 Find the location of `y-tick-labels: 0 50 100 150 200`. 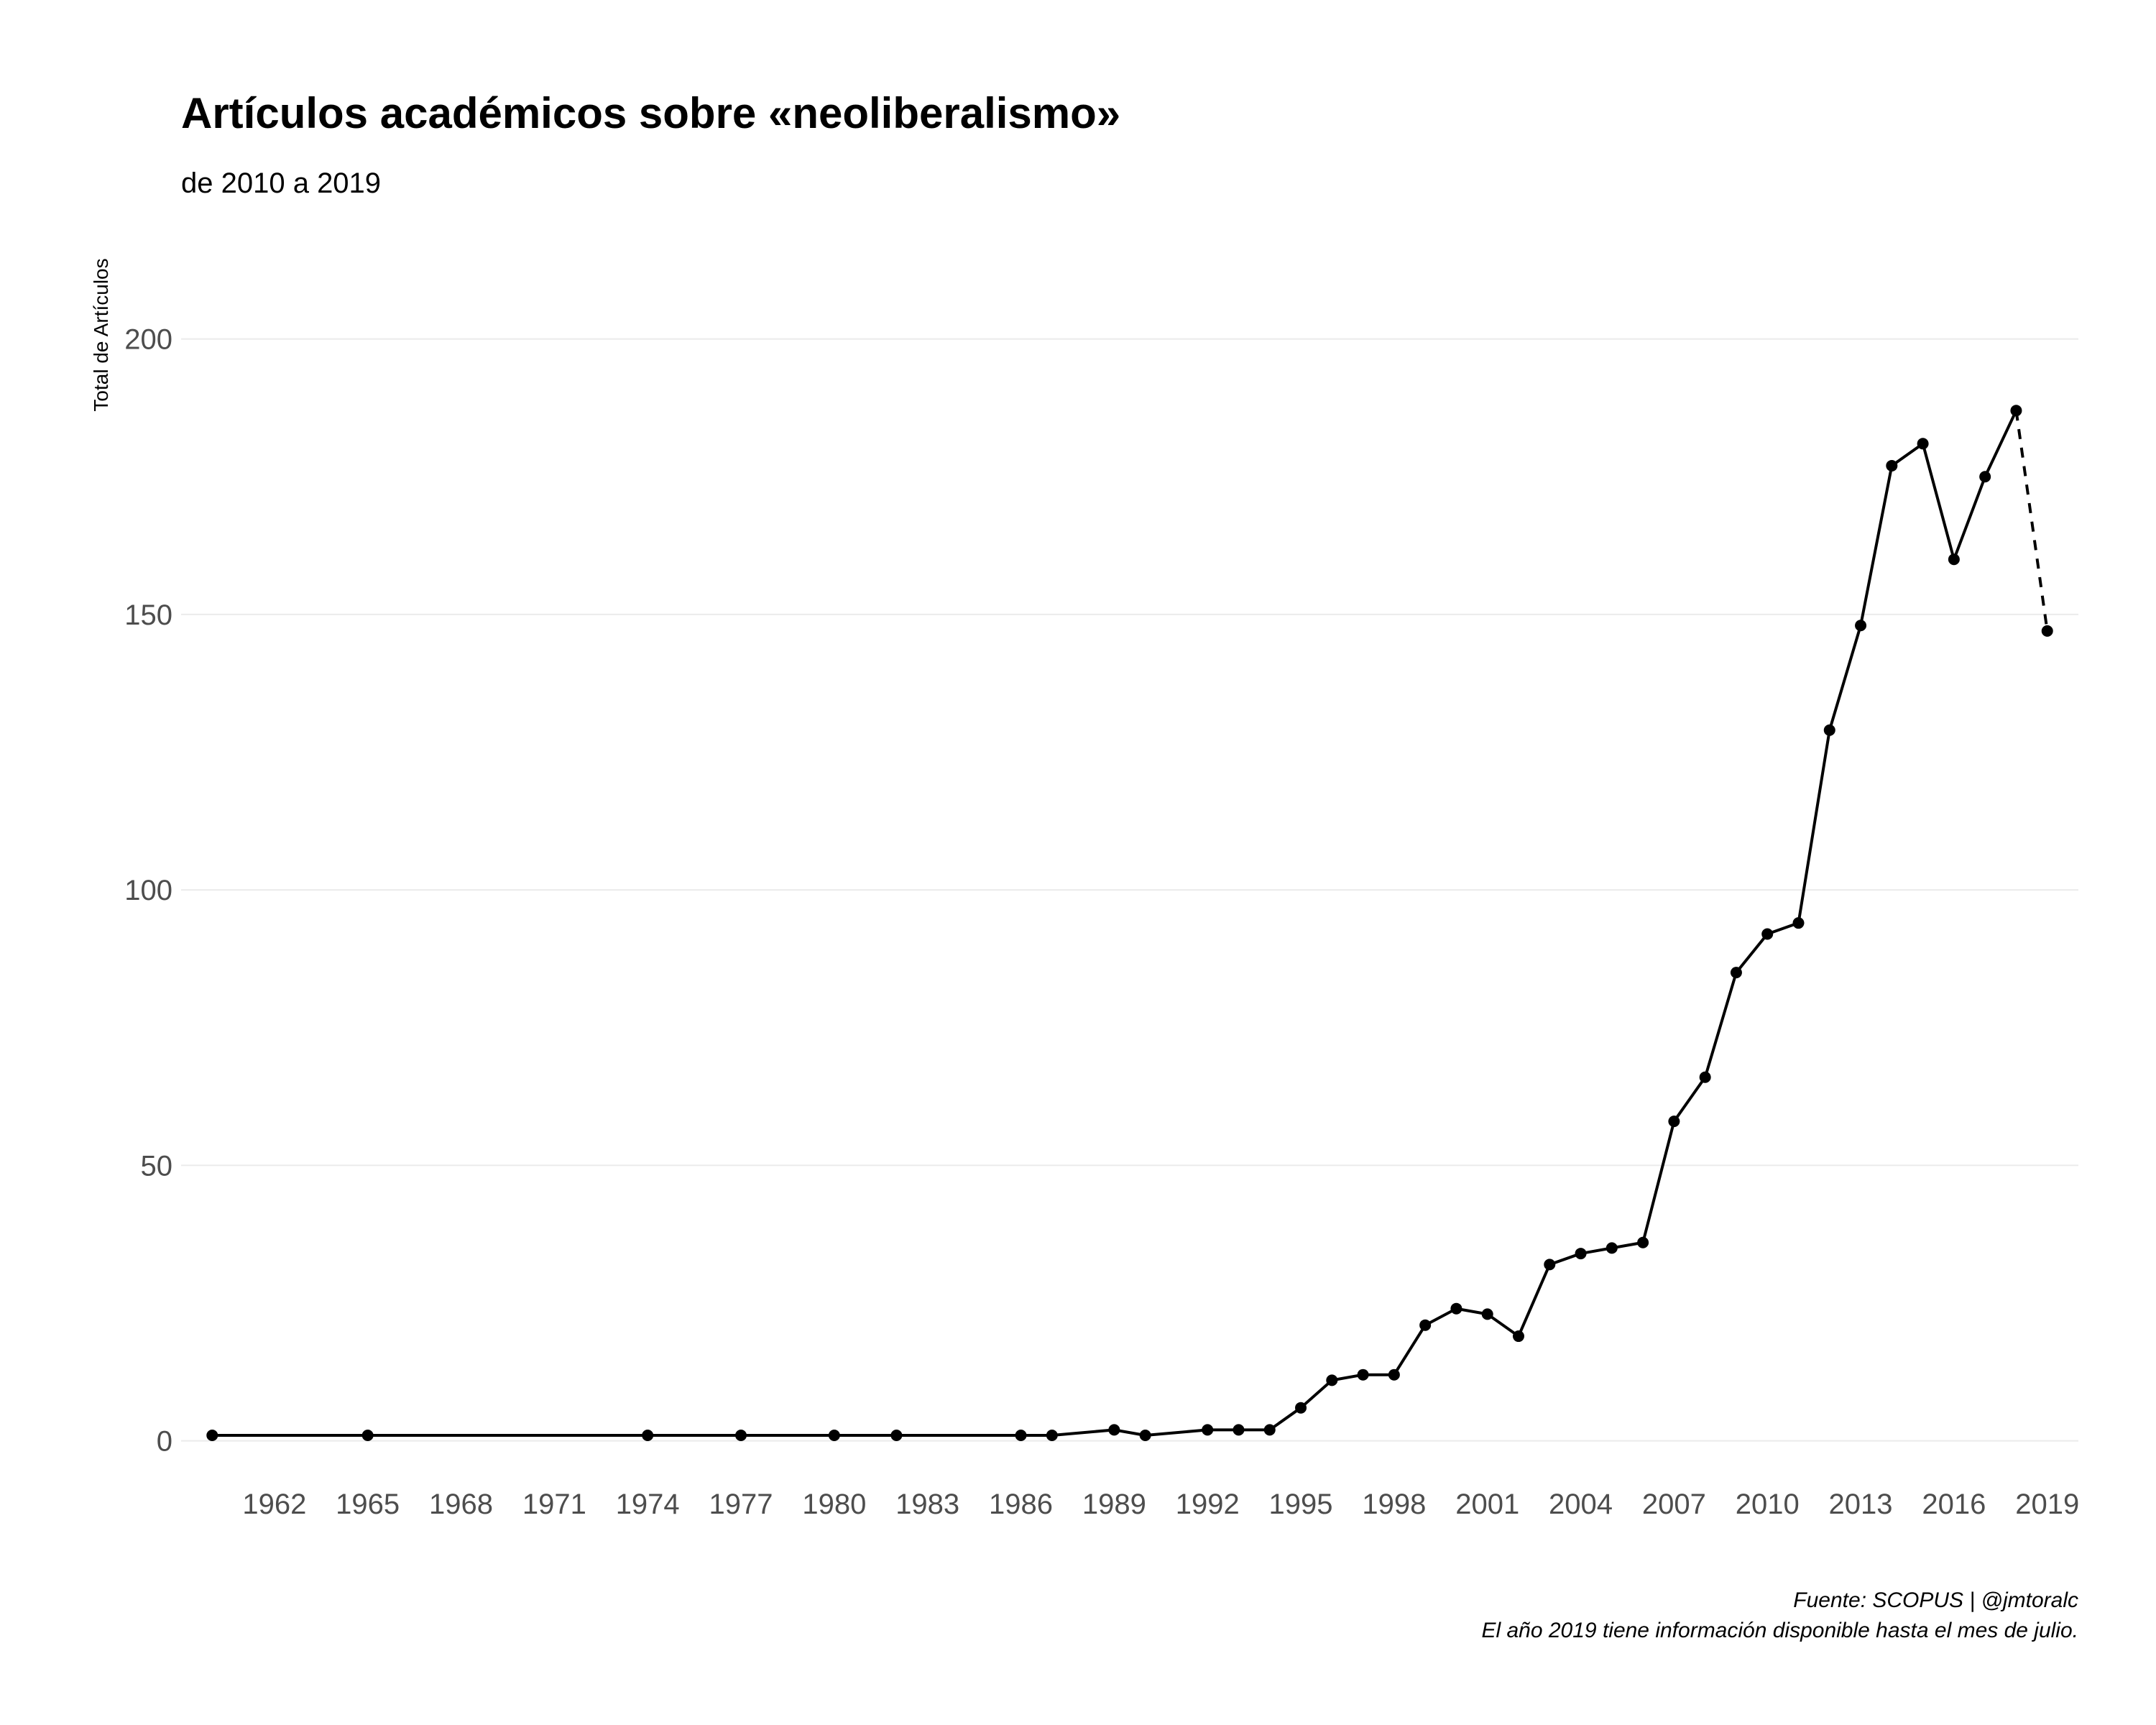

y-tick-labels: 0 50 100 150 200 is located at coordinates (148, 891).